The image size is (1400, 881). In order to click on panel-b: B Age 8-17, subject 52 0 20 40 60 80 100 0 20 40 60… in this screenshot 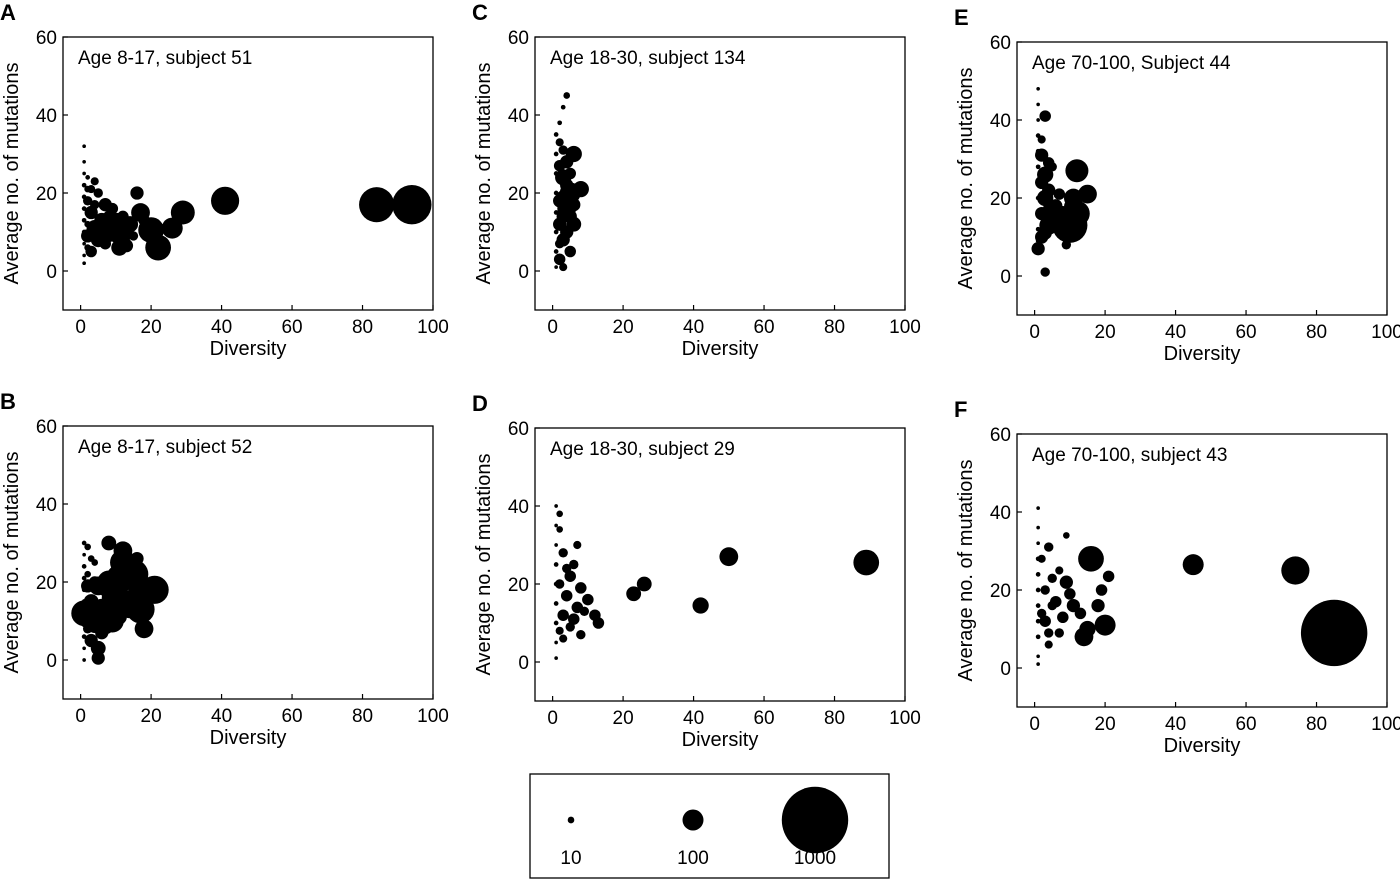, I will do `click(224, 569)`.